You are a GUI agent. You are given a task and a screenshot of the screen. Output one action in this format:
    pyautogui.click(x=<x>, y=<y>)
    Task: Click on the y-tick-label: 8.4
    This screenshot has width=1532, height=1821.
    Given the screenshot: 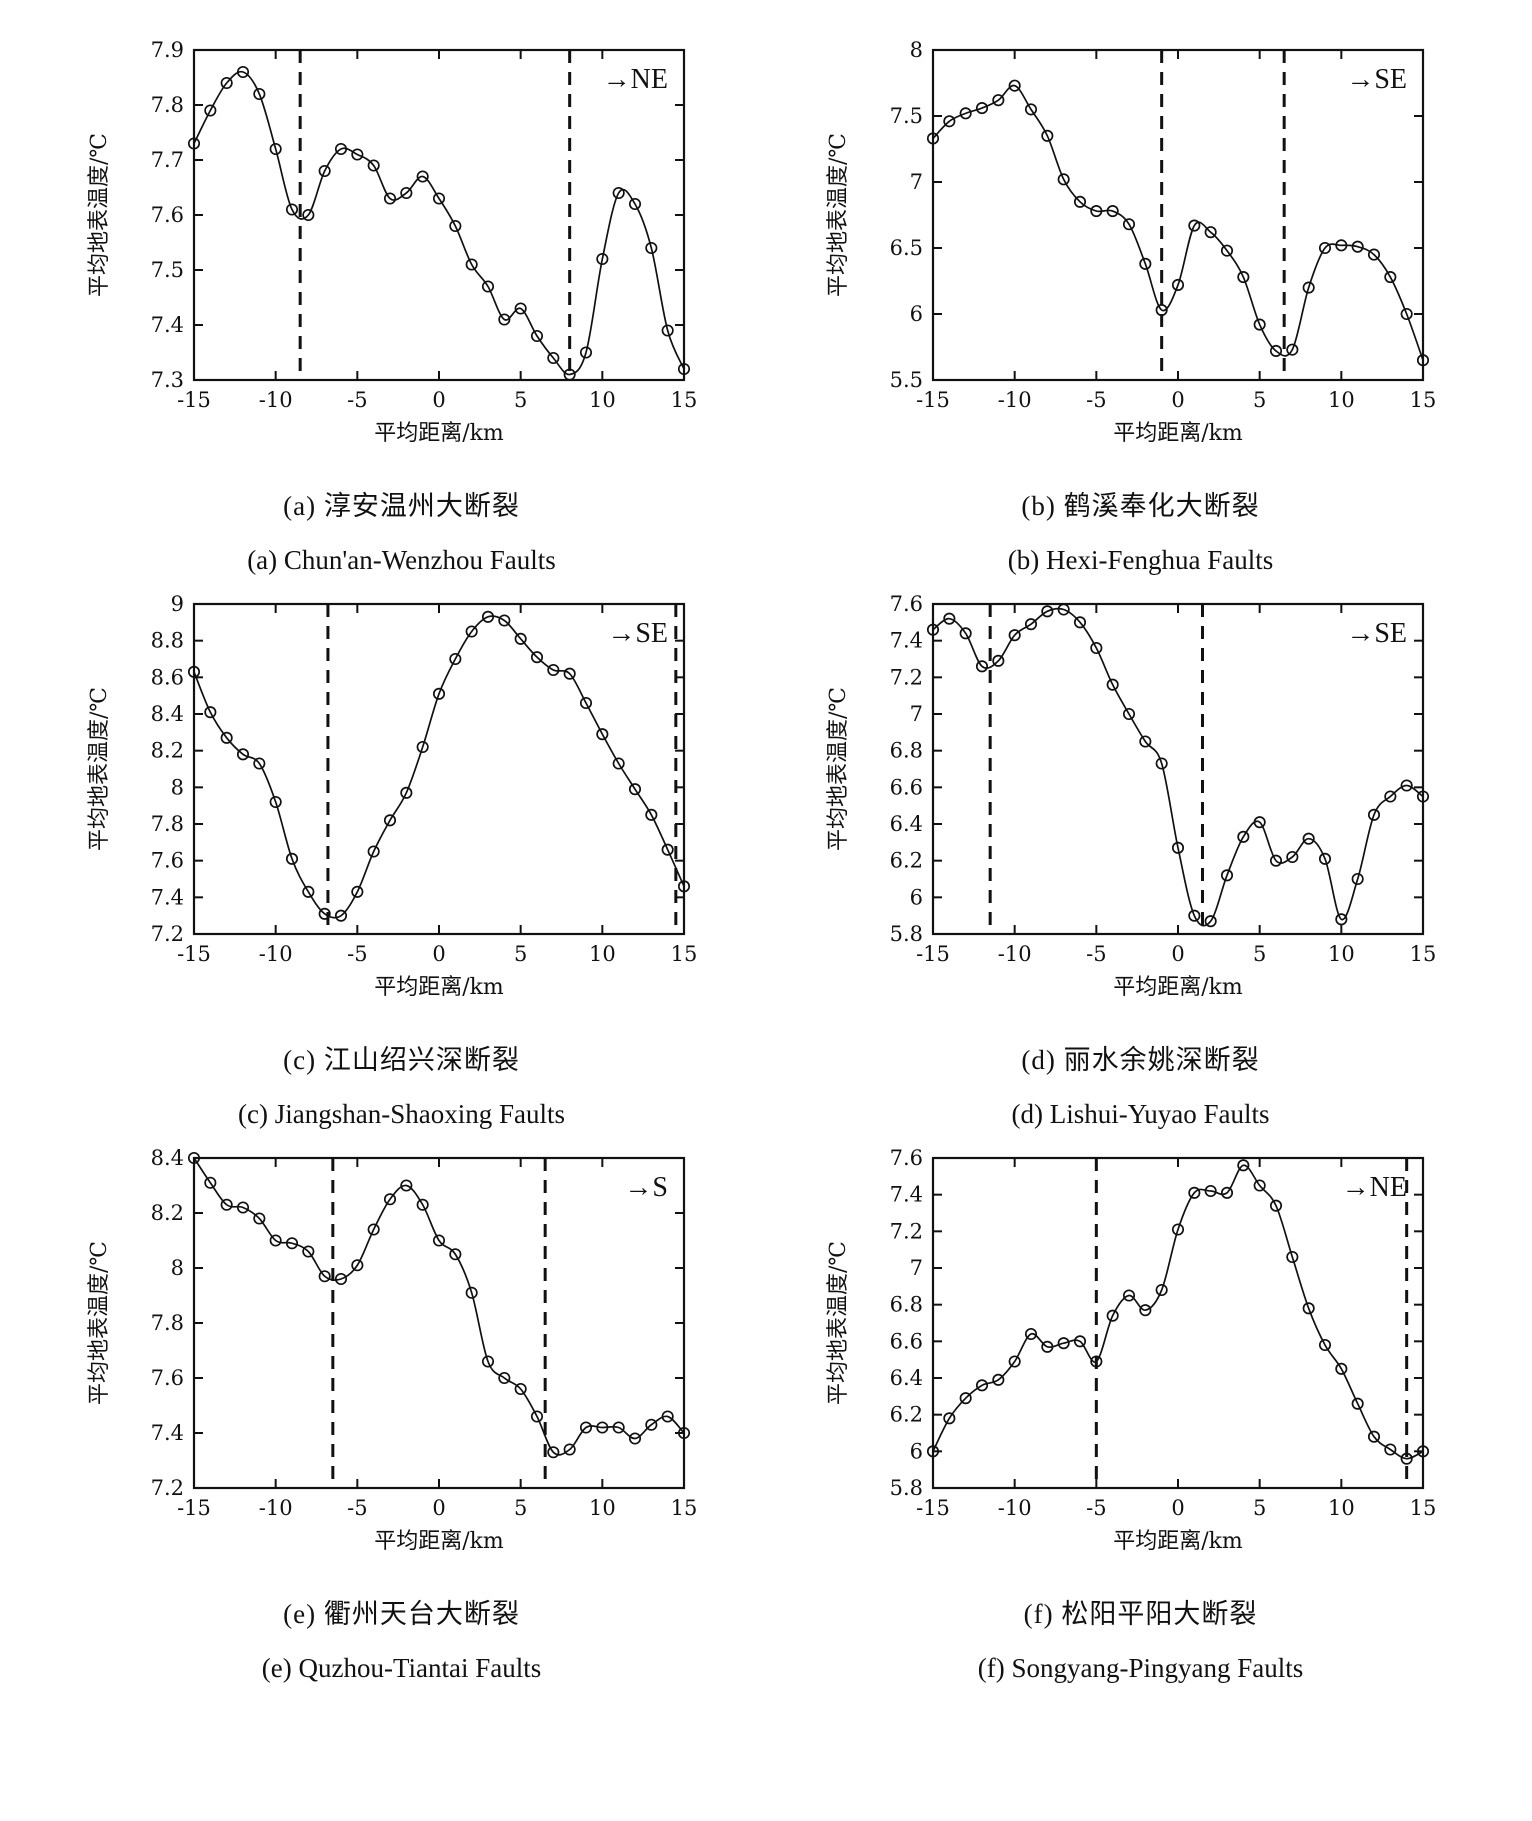 What is the action you would take?
    pyautogui.click(x=166, y=1158)
    